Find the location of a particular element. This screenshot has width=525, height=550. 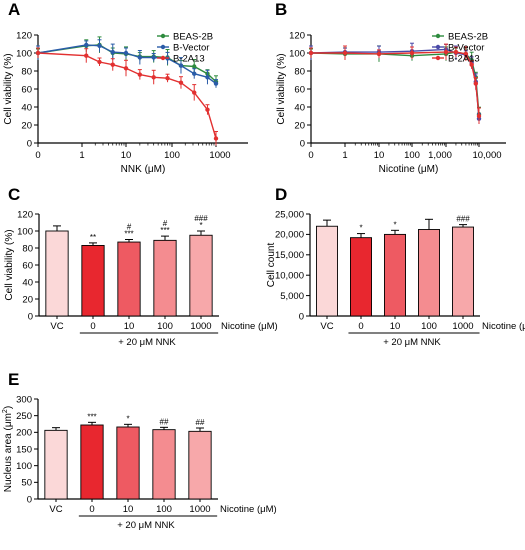

significance-label: ### is located at coordinates (201, 218).